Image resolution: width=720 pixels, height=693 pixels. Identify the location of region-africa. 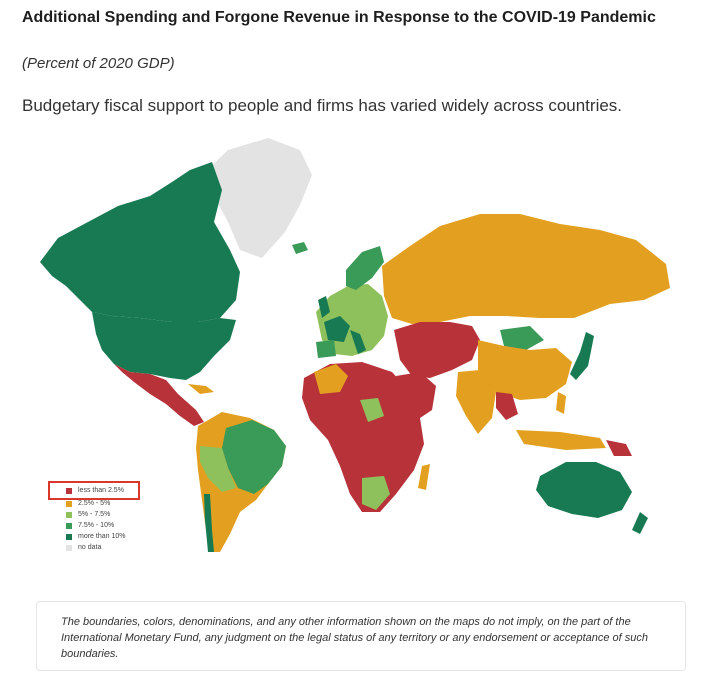
(363, 437).